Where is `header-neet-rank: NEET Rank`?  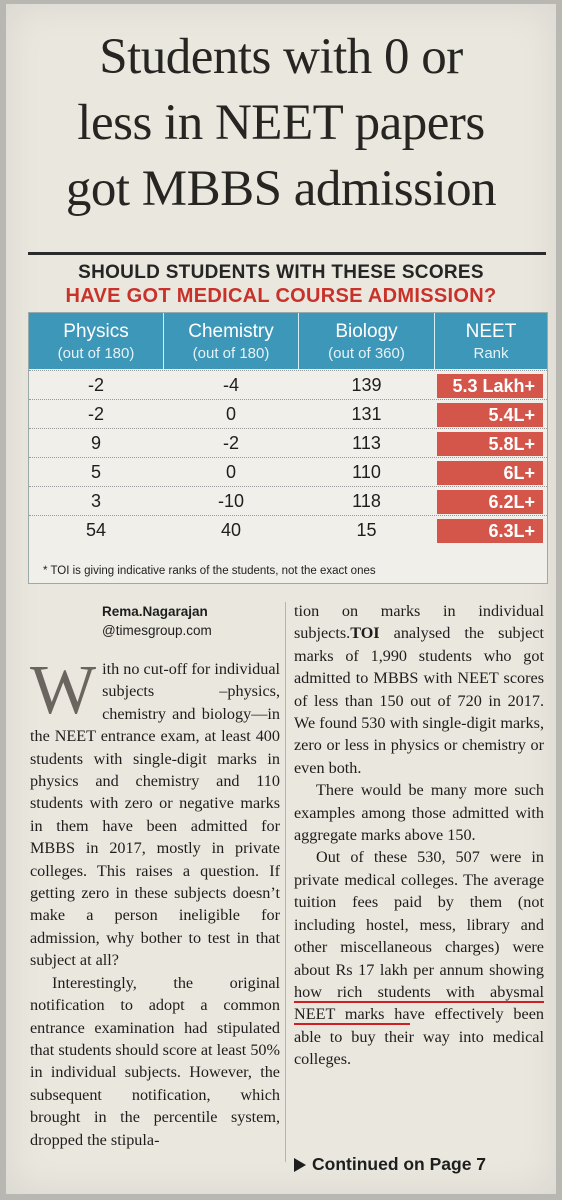
header-neet-rank: NEET Rank is located at coordinates (491, 341).